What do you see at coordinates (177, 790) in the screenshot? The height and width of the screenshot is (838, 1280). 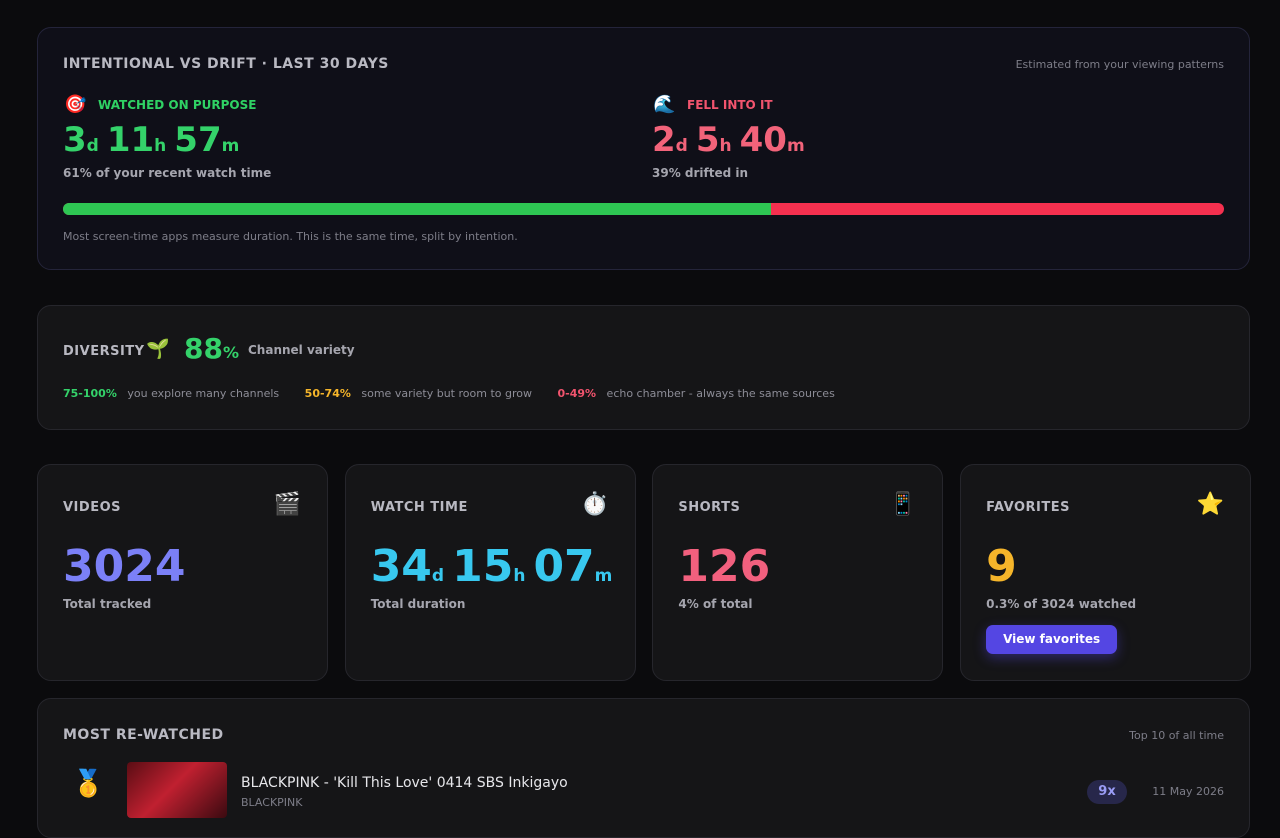 I see `thumbnail` at bounding box center [177, 790].